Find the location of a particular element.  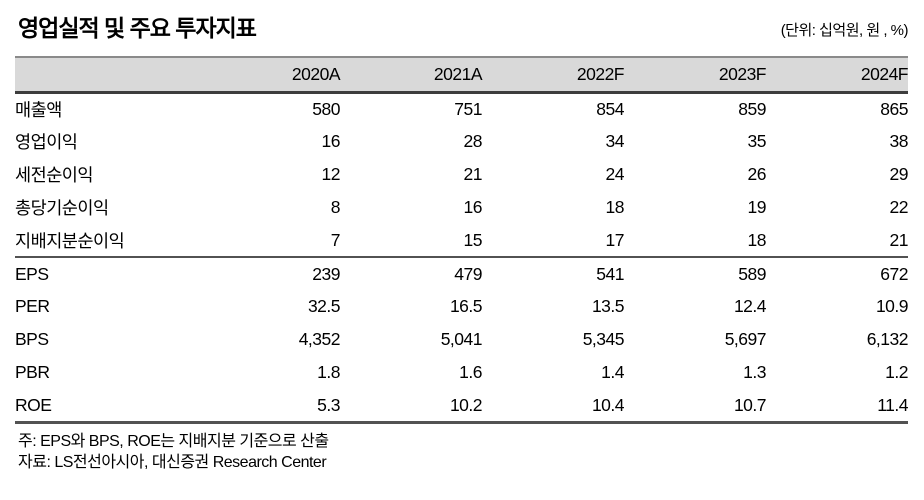

cell-value: 8 is located at coordinates (335, 207).